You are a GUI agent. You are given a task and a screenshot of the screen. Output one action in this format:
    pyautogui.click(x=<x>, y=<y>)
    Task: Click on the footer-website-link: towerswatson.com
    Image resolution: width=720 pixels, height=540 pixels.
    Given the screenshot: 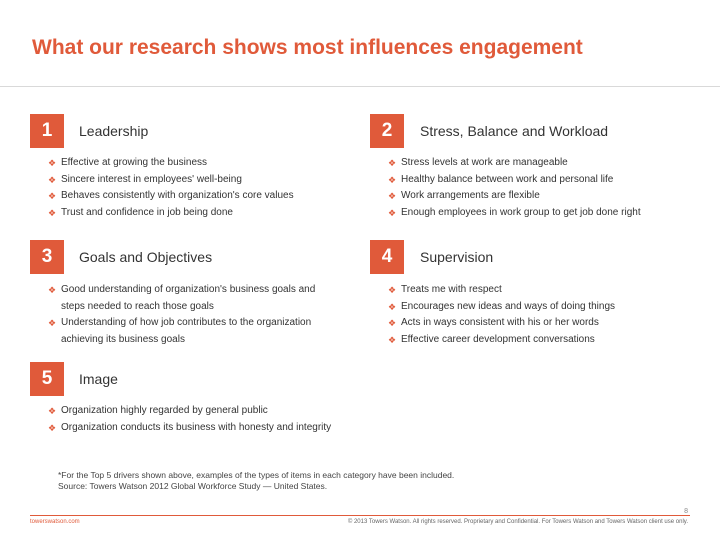 What is the action you would take?
    pyautogui.click(x=55, y=522)
    